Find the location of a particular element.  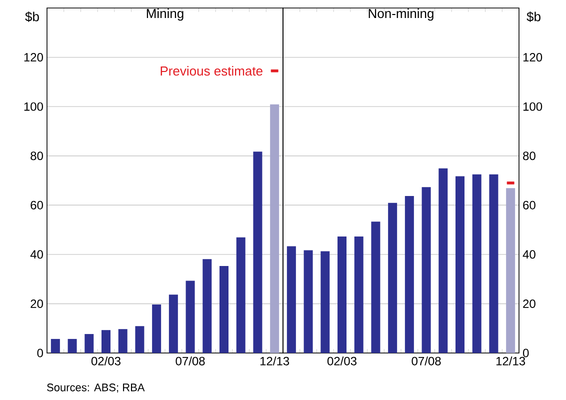

chart-title: Mining is located at coordinates (165, 14).